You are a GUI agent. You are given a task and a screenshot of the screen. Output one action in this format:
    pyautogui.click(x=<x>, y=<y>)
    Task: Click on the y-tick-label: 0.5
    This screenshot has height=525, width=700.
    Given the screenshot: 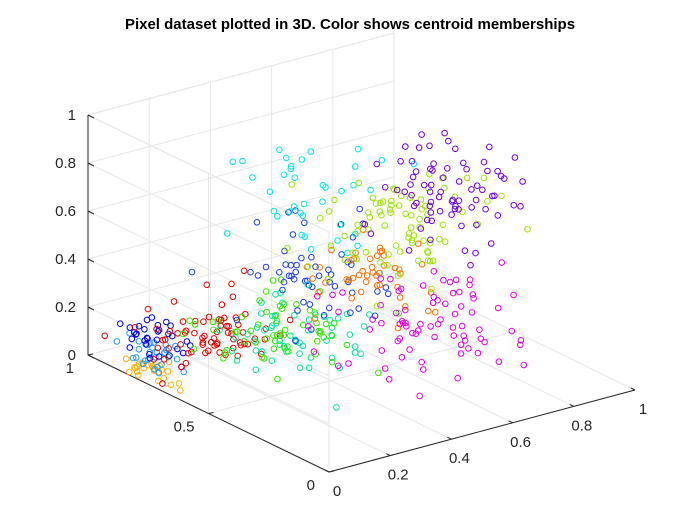 What is the action you would take?
    pyautogui.click(x=184, y=427)
    